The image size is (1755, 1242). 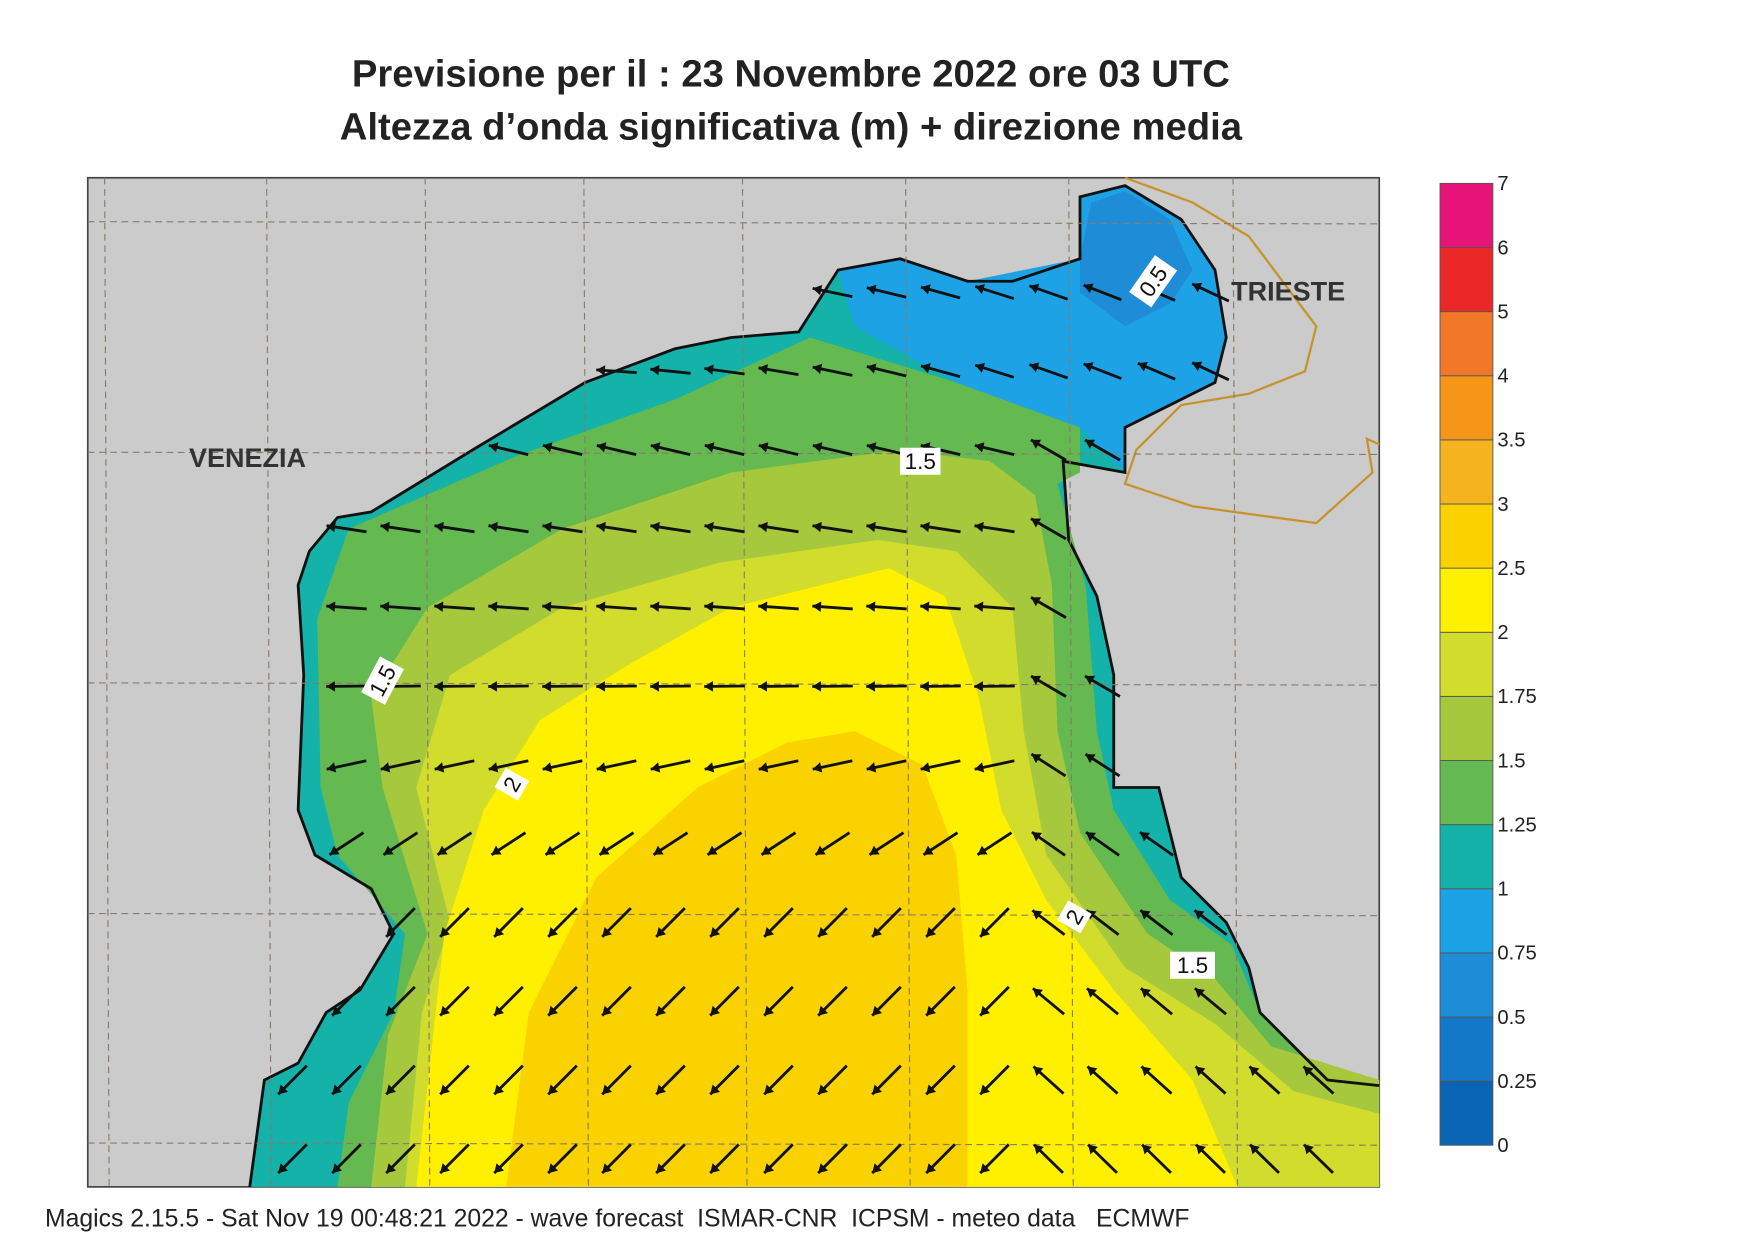 I want to click on colorbar-label: 1.25, so click(x=1516, y=825).